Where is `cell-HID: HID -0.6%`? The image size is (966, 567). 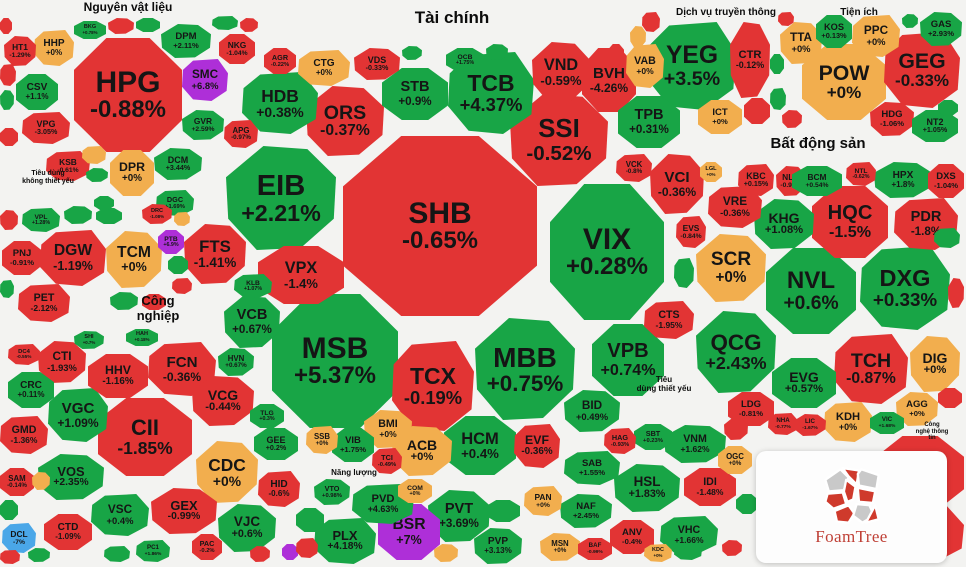
cell-HID: HID -0.6% is located at coordinates (279, 489).